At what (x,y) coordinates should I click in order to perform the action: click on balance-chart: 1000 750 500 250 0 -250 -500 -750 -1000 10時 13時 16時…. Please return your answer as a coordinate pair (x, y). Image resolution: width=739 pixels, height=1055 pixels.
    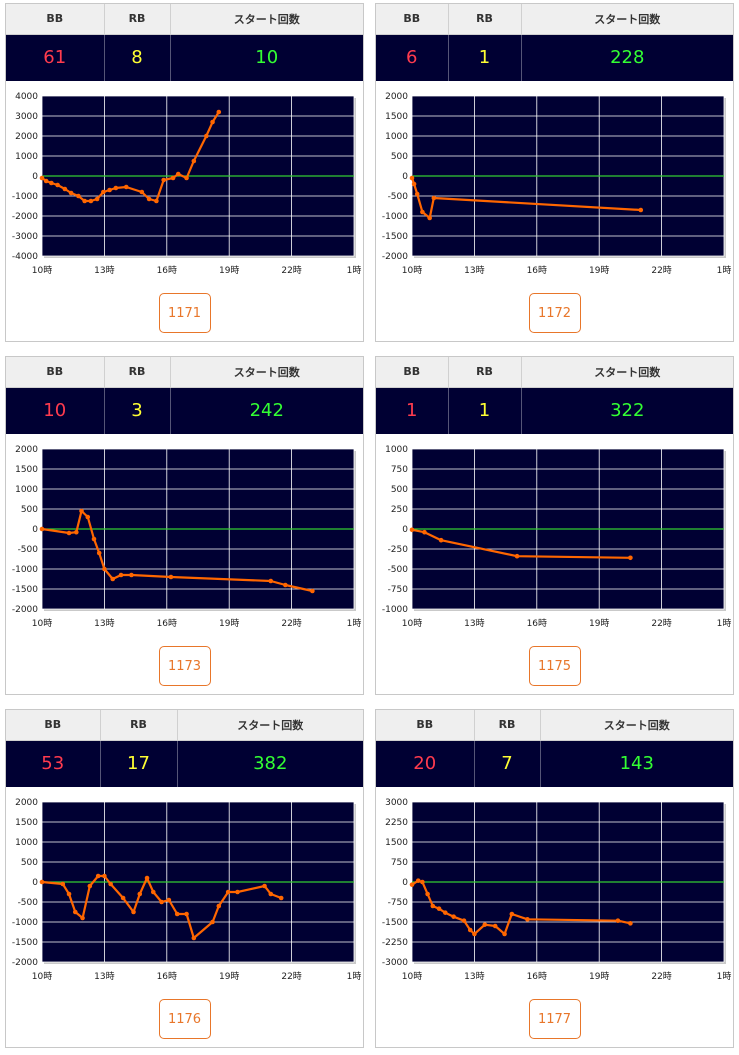
    Looking at the image, I should click on (557, 537).